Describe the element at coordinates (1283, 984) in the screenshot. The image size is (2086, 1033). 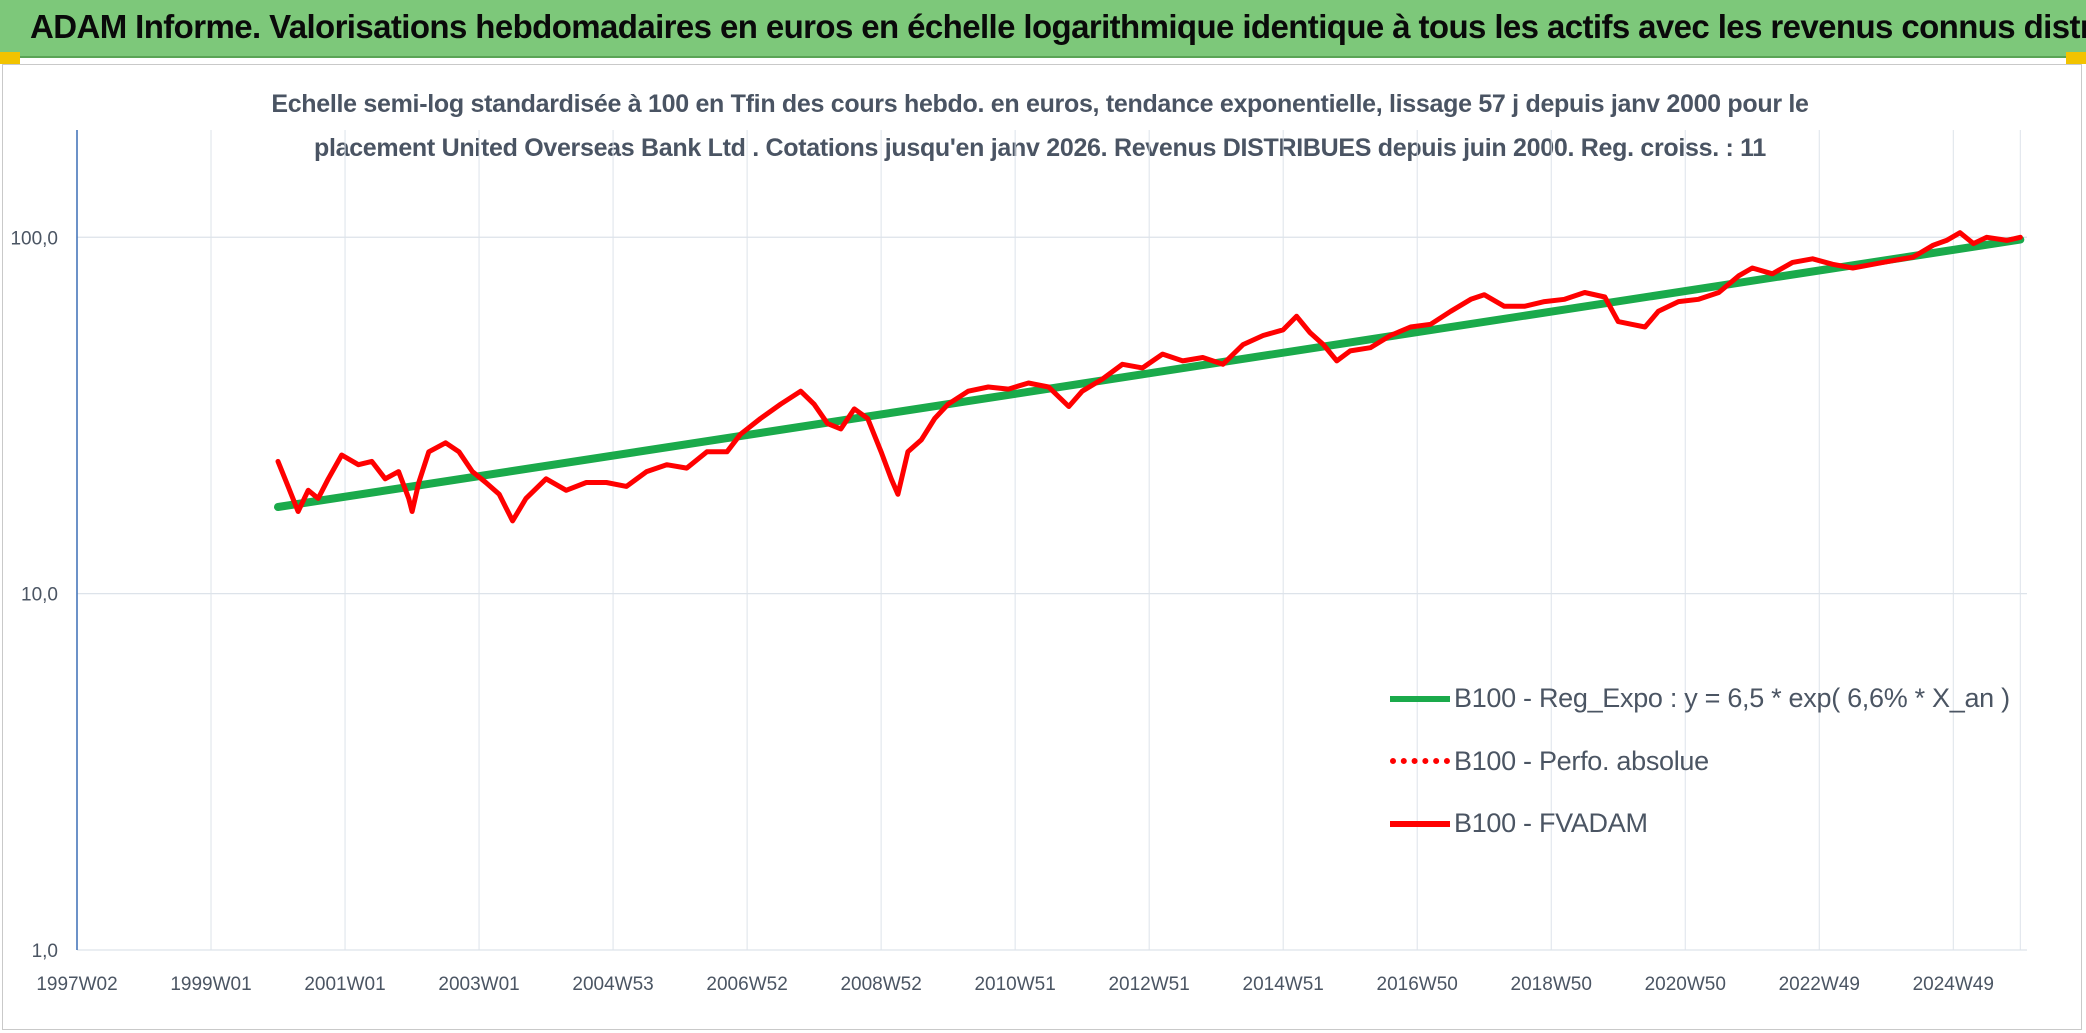
I see `x-tick-label-9: 2014W51` at that location.